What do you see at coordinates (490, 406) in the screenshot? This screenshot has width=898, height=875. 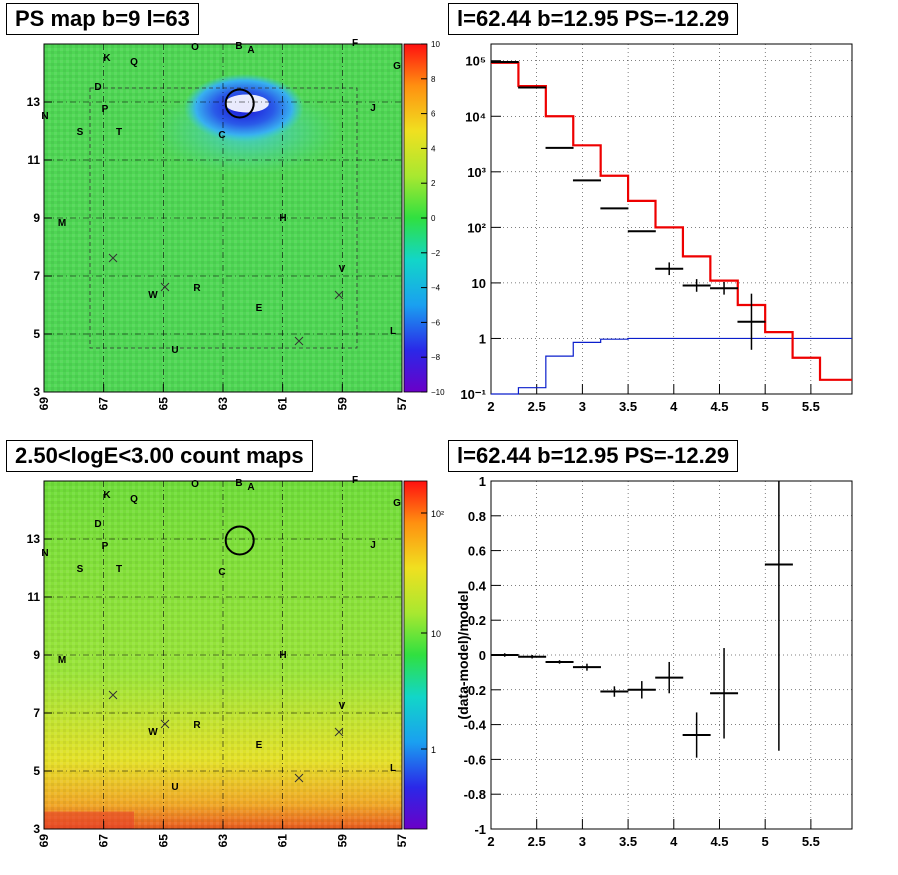 I see `x-tick-label: 2` at bounding box center [490, 406].